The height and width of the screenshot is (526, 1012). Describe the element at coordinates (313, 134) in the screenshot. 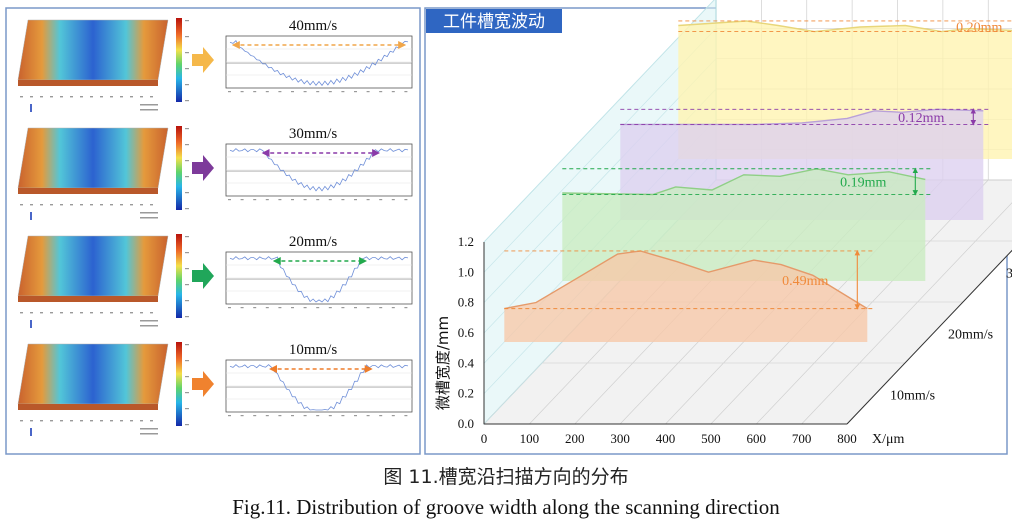

I see `speed-label-1: 30mm/s` at that location.